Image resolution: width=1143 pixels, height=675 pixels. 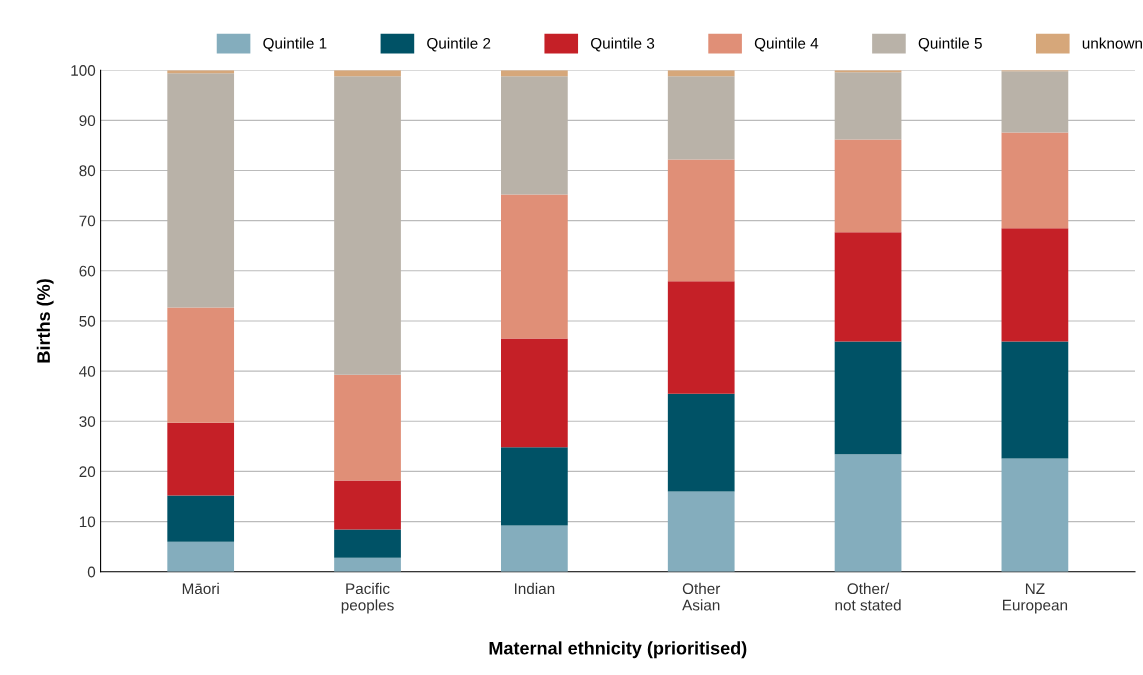 What do you see at coordinates (87, 522) in the screenshot?
I see `y-tick-label: 10` at bounding box center [87, 522].